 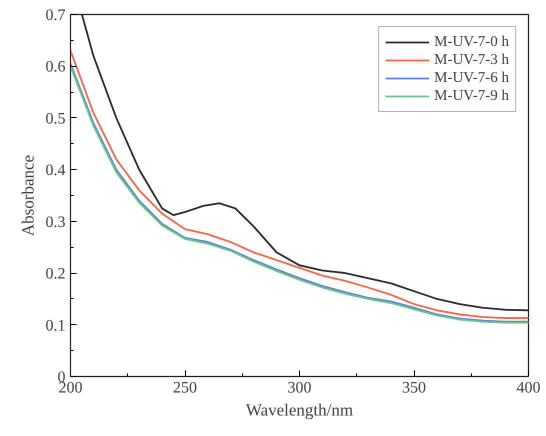 I want to click on legend-label: M-UV-7-9 h, so click(x=471, y=96).